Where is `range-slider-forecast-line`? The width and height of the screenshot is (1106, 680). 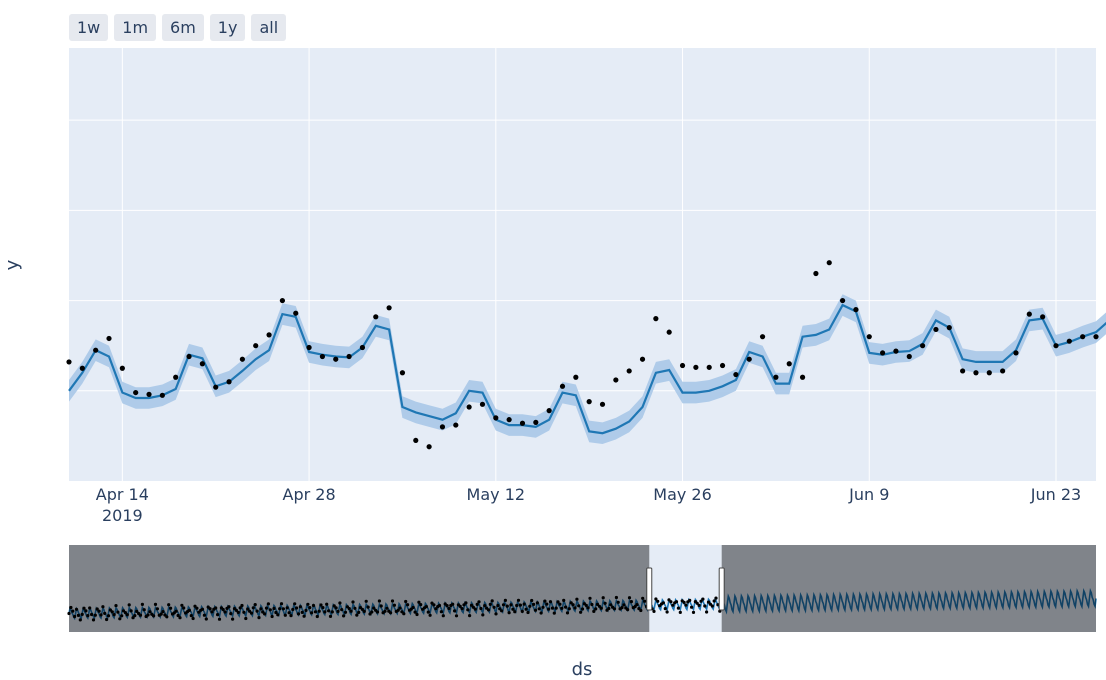
range-slider-forecast-line is located at coordinates (582, 604).